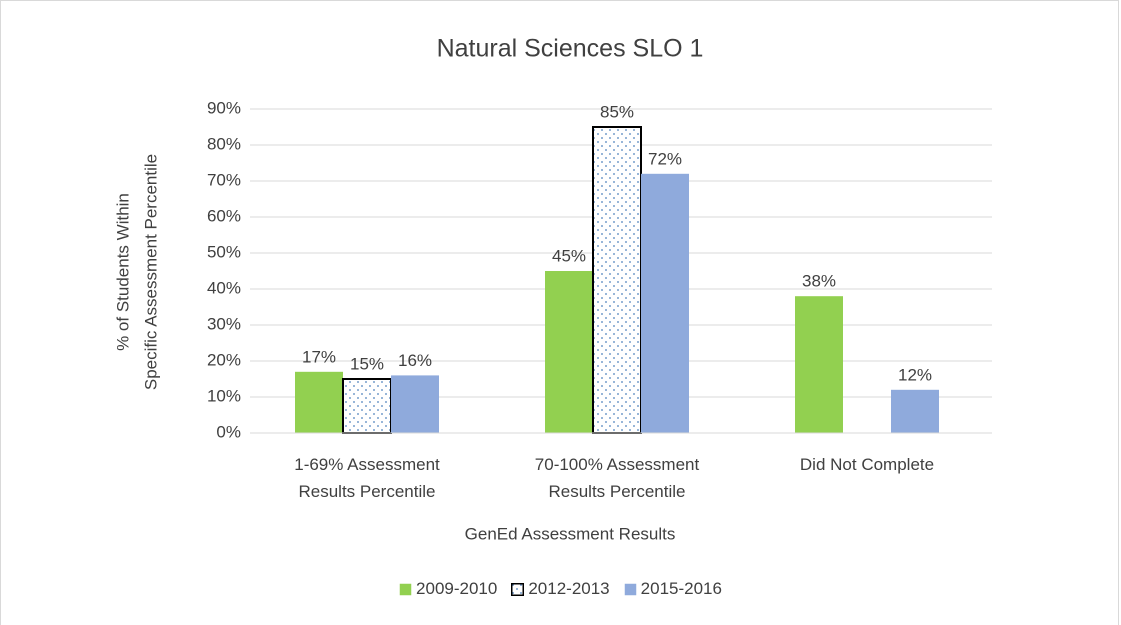  I want to click on y-tick-label: 80%, so click(224, 143).